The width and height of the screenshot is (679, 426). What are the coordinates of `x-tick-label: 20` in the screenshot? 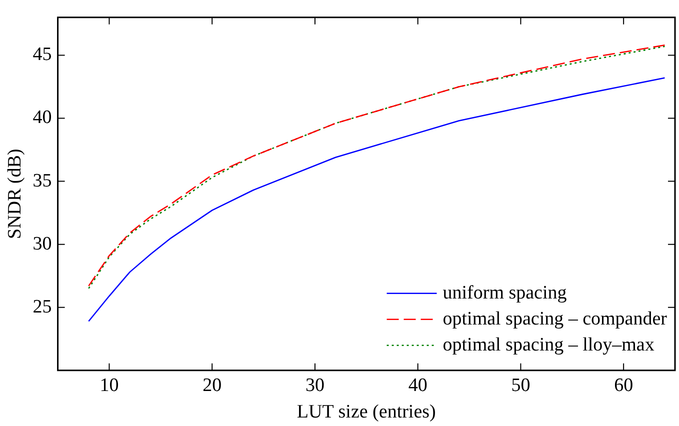 It's located at (212, 385).